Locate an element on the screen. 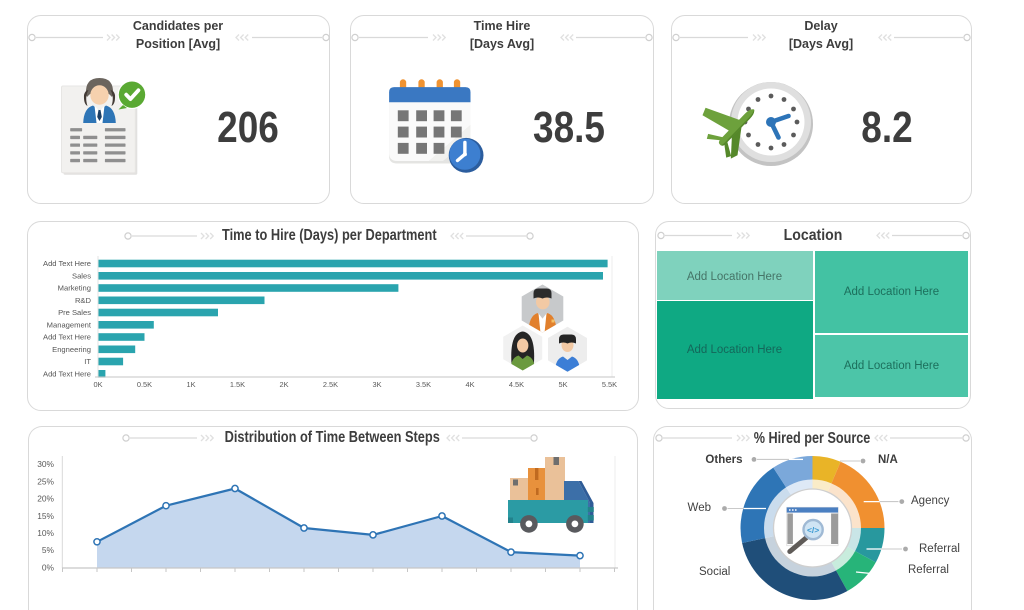 The height and width of the screenshot is (610, 1024). svg-text: Sales is located at coordinates (81, 275).